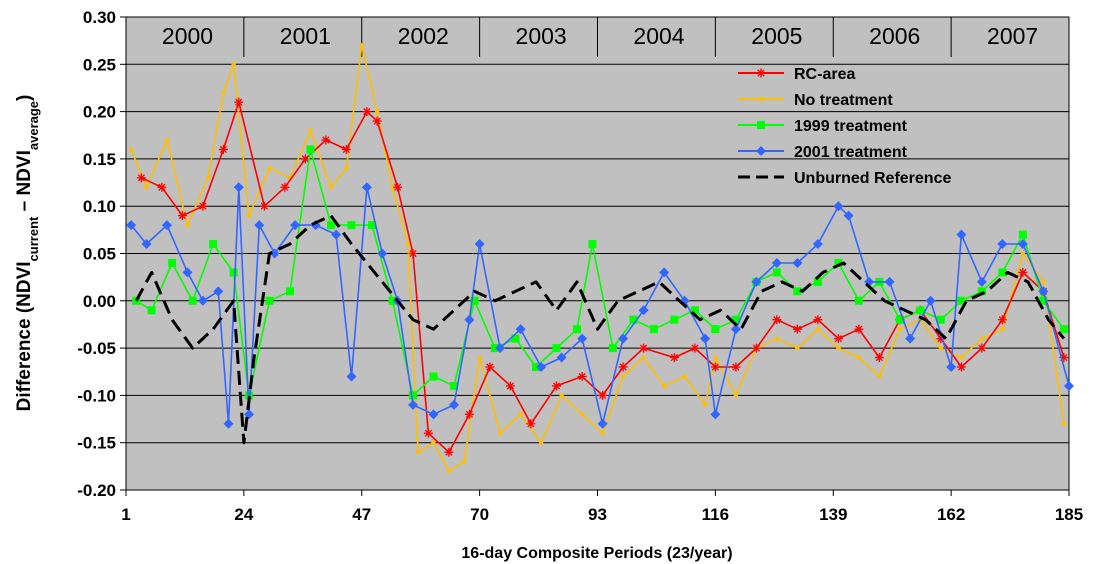 Image resolution: width=1095 pixels, height=564 pixels. I want to click on legend-label: Unburned Reference, so click(872, 178).